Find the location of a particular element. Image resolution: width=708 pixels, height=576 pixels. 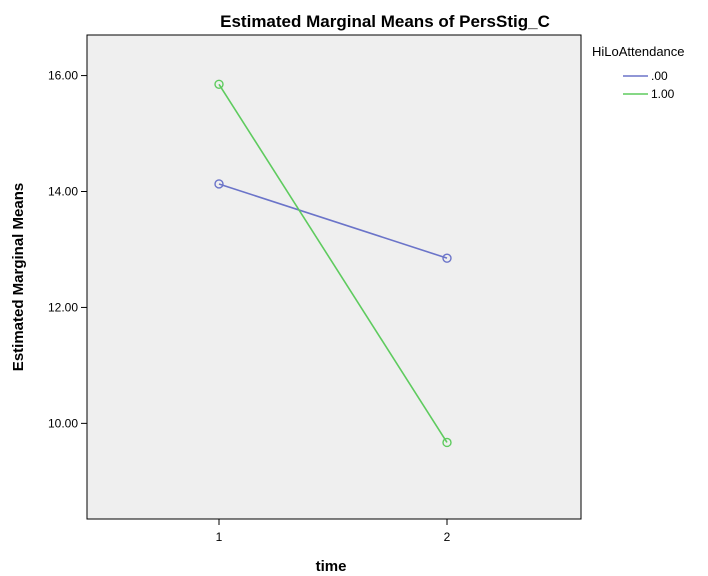

legend: HiLoAttendance .00 1.00 is located at coordinates (638, 72).